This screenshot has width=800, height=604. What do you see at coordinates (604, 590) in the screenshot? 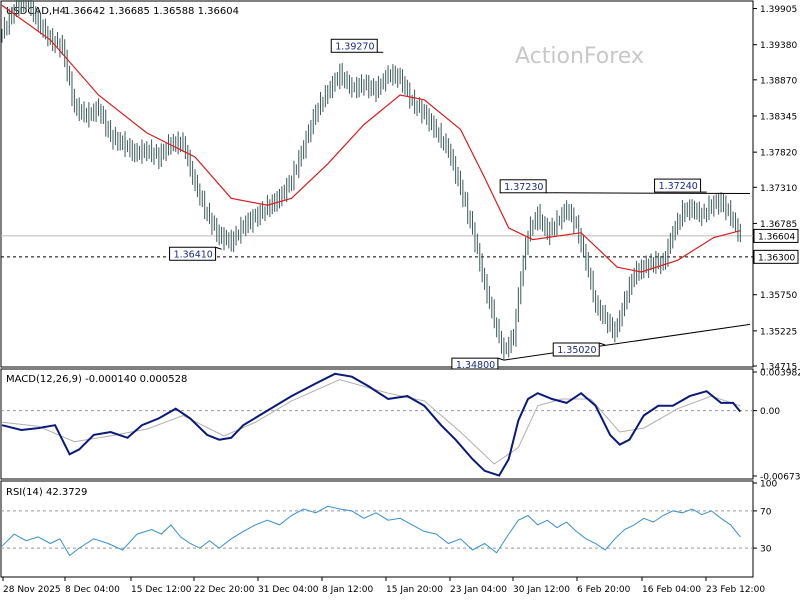
I see `x-tick-label: 6 Feb 20:00` at bounding box center [604, 590].